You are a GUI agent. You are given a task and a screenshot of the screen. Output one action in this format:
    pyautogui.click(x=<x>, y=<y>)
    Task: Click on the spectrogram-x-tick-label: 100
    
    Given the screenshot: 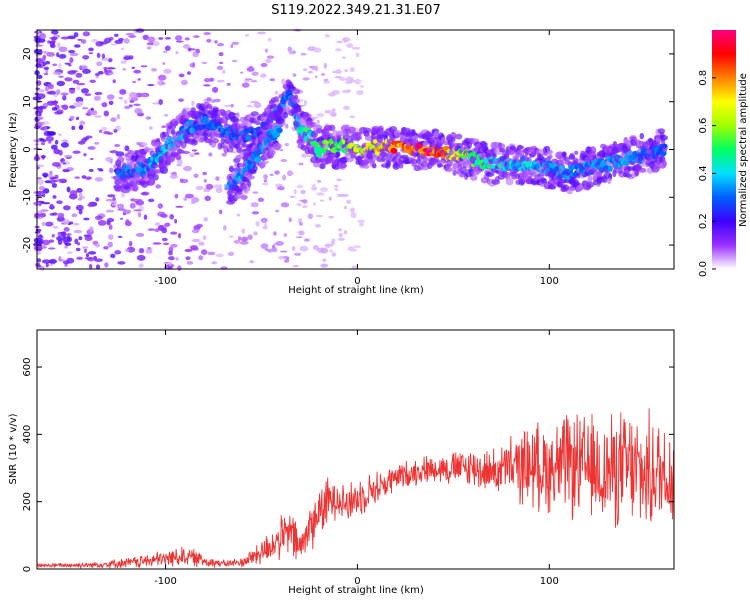 What is the action you would take?
    pyautogui.click(x=549, y=281)
    